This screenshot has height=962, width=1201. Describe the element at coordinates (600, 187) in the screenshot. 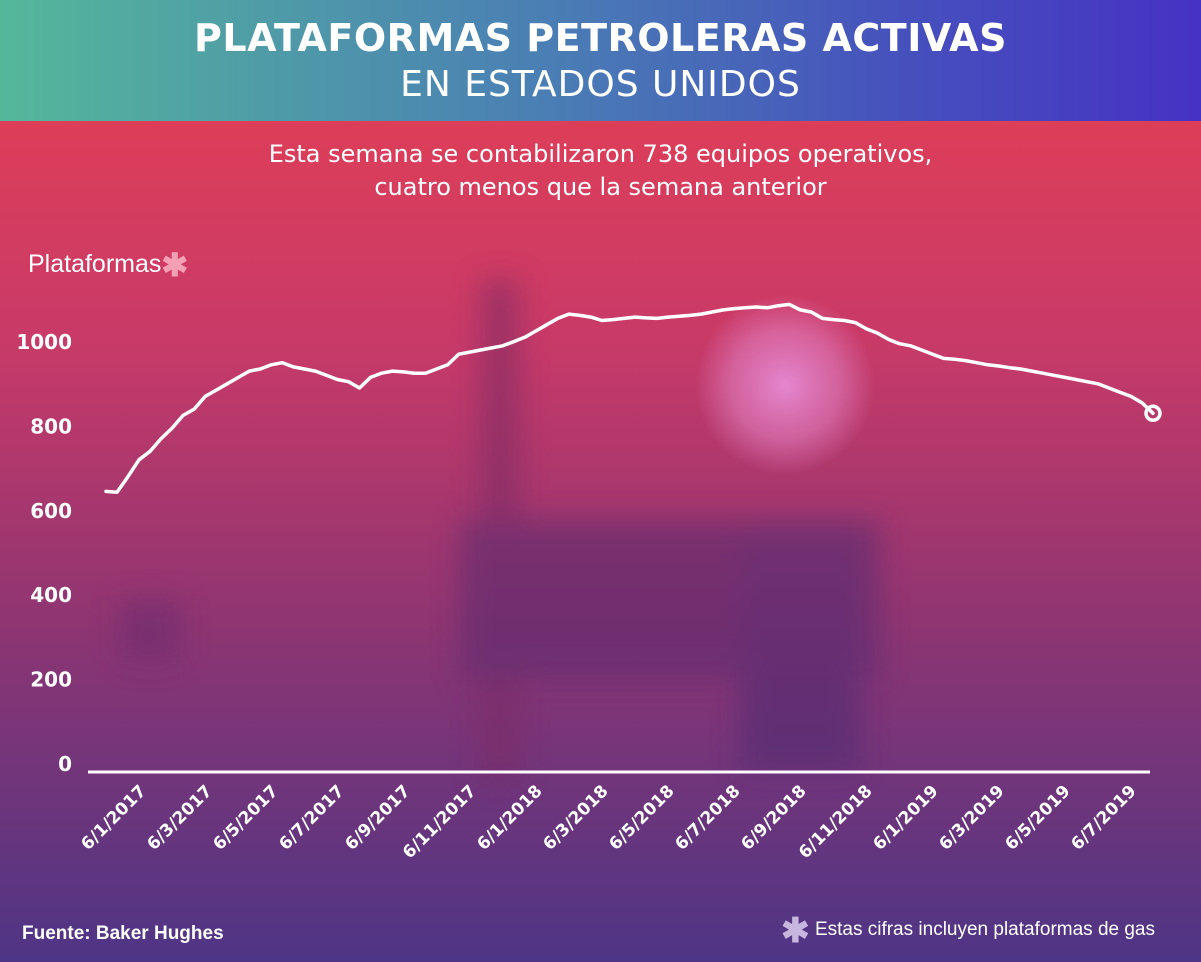

I see `subtitle-line-2: cuatro menos que la semana anterior` at that location.